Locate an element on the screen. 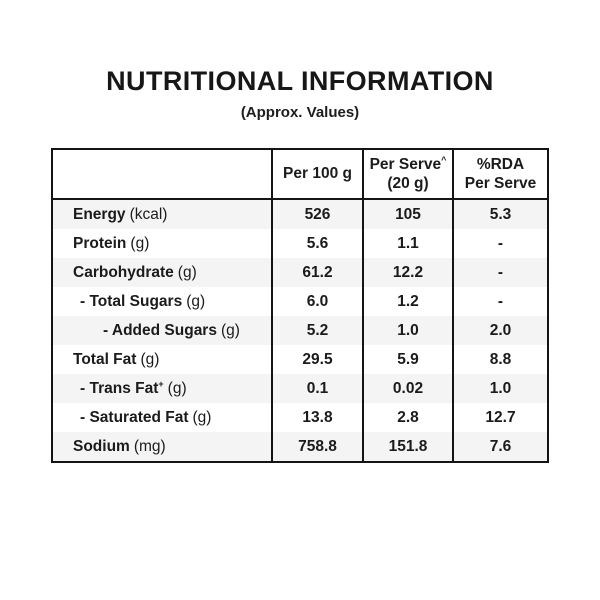 The height and width of the screenshot is (600, 600). value-per-100g: 29.5 is located at coordinates (317, 359).